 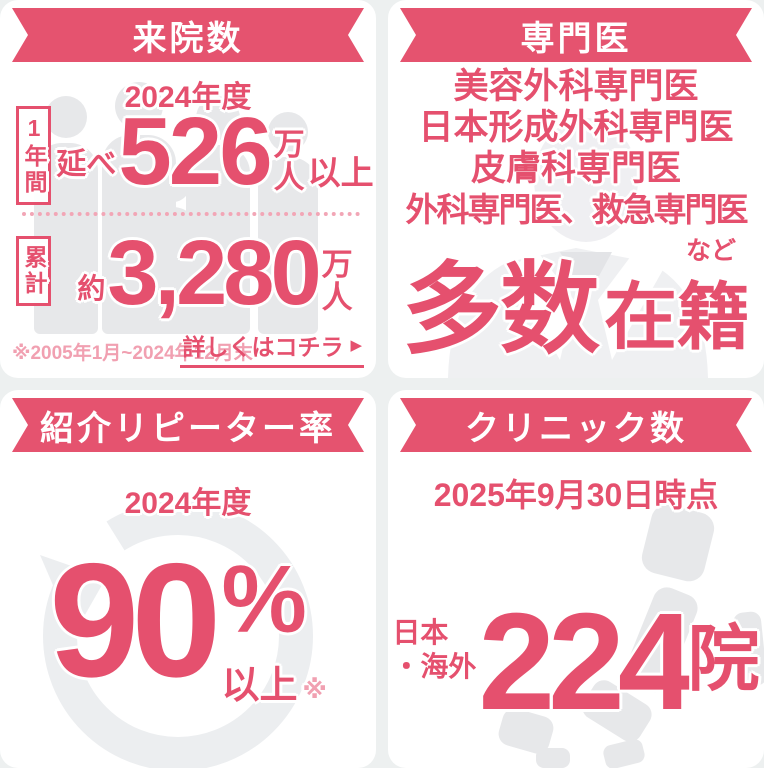 I want to click on visits-annual-number: 526, so click(x=195, y=151).